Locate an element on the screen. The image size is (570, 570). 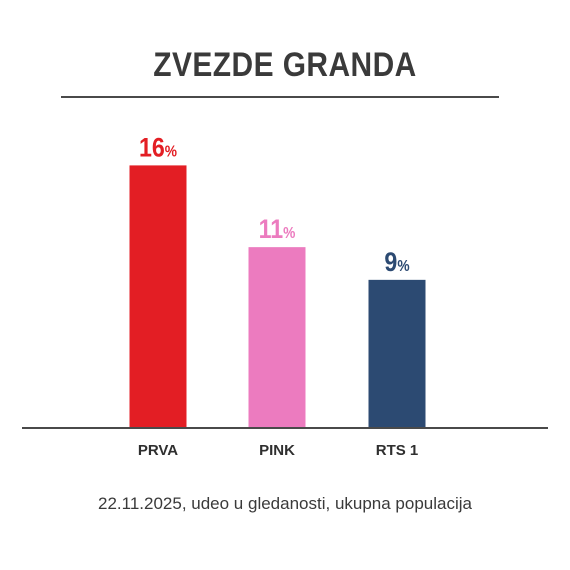
value-label-rts-1: 9% is located at coordinates (396, 262).